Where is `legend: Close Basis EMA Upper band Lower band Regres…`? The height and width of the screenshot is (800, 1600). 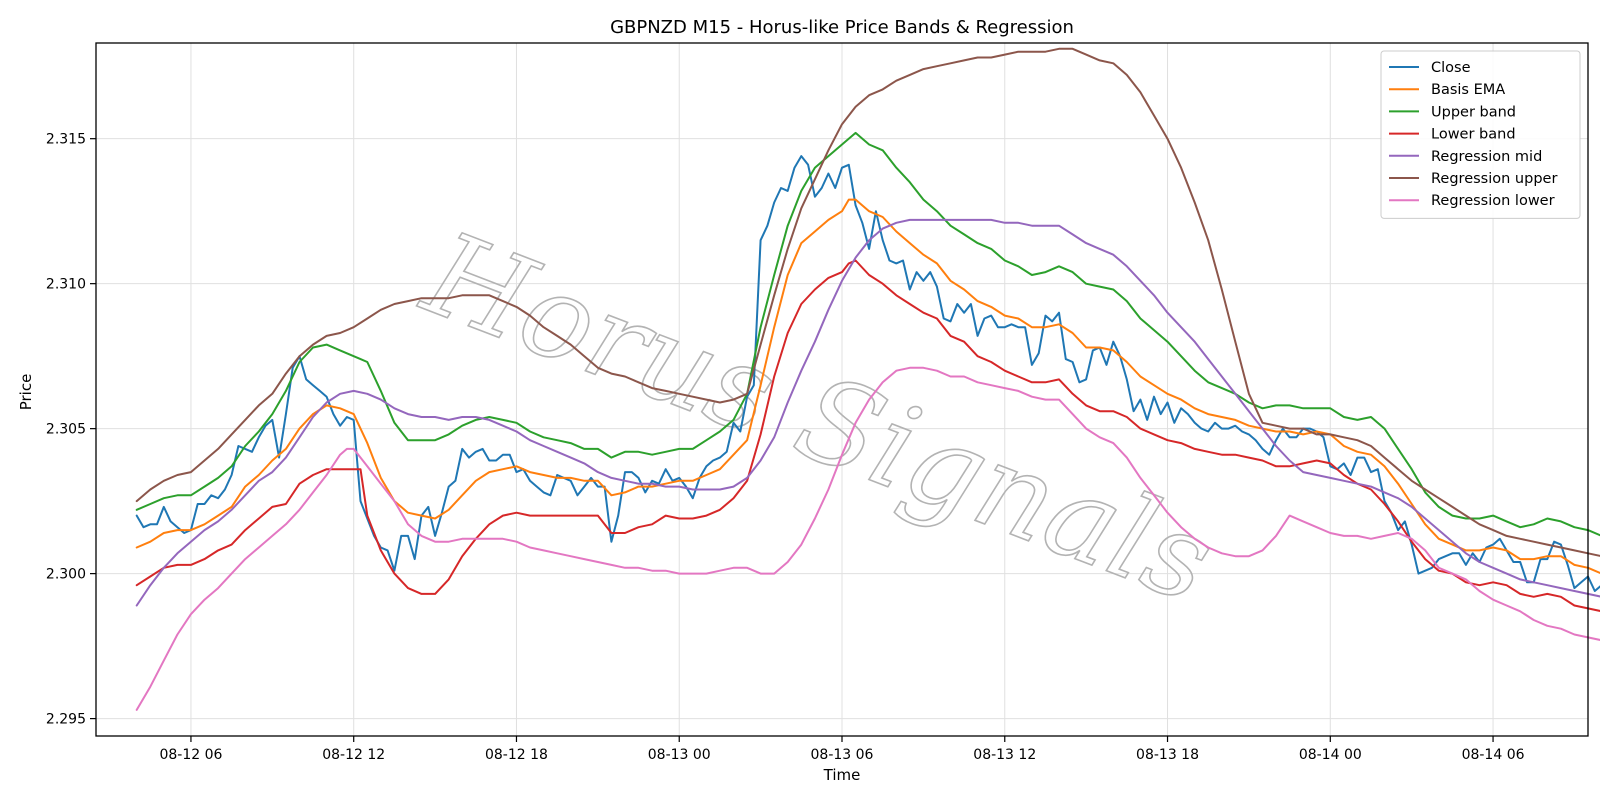 legend: Close Basis EMA Upper band Lower band Regres… is located at coordinates (1480, 134).